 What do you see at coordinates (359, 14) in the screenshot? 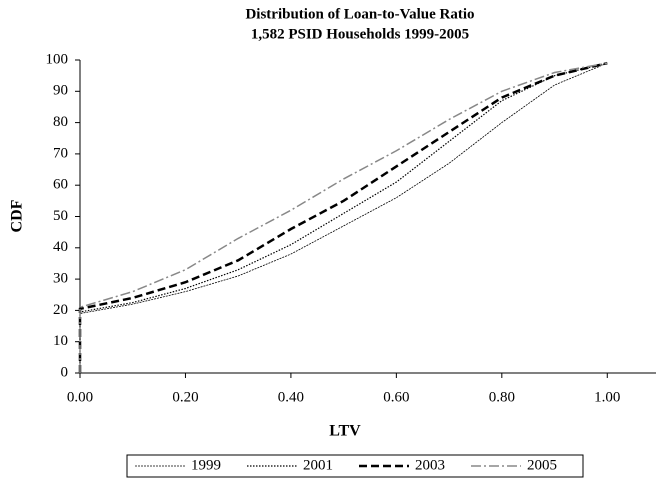
I see `chart-title: Distribution of Loan-to-Value Ratio` at bounding box center [359, 14].